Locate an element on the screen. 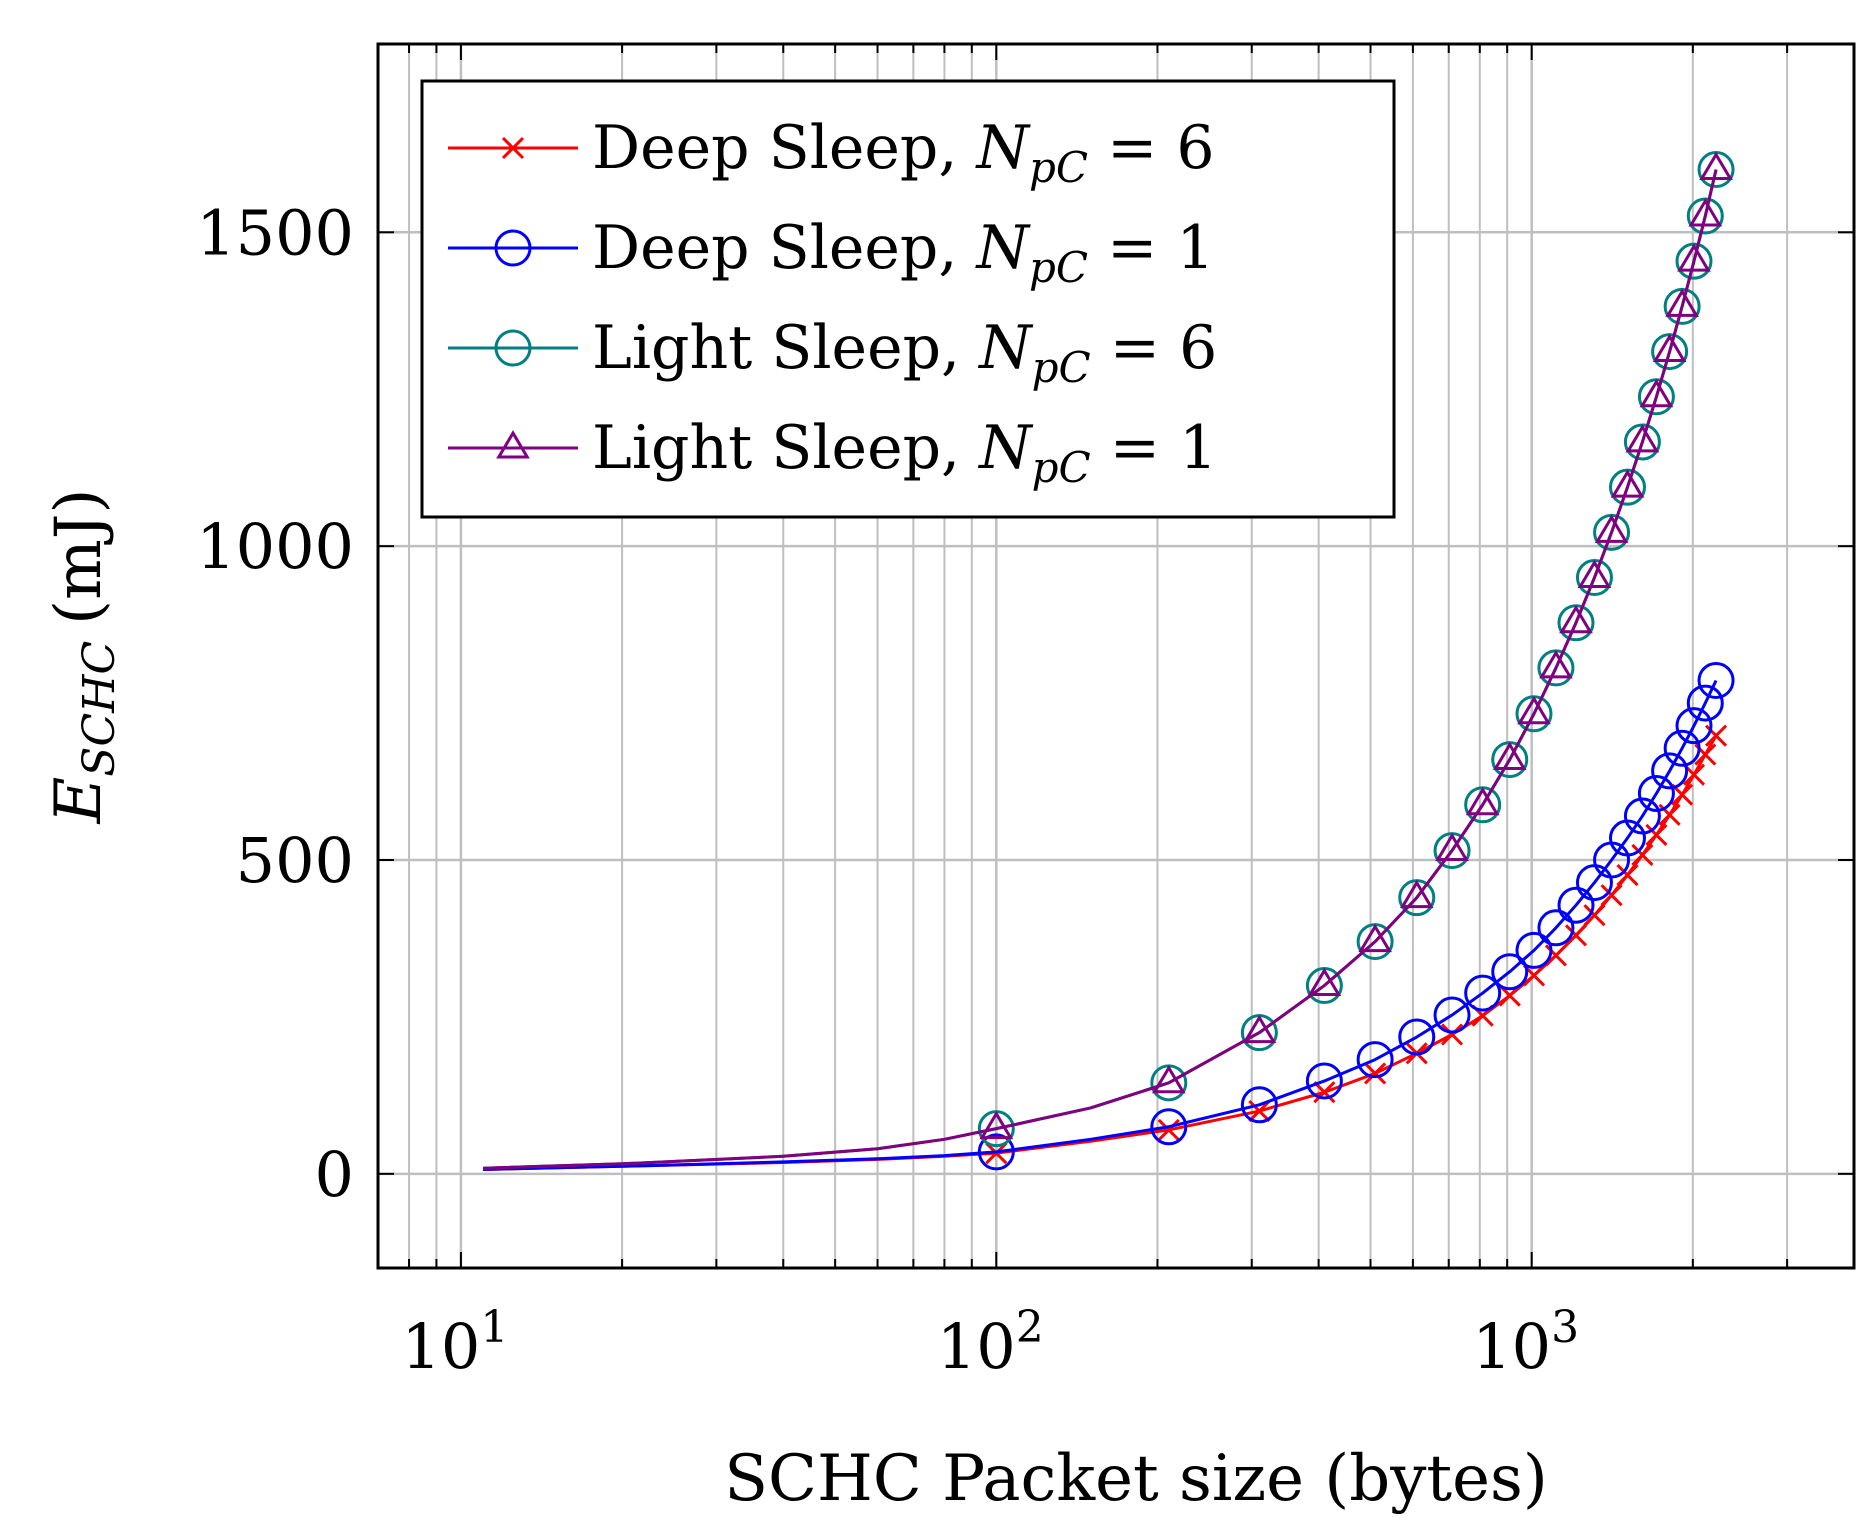  x-axis-title: SCHC Packet size (bytes) is located at coordinates (1136, 1479).